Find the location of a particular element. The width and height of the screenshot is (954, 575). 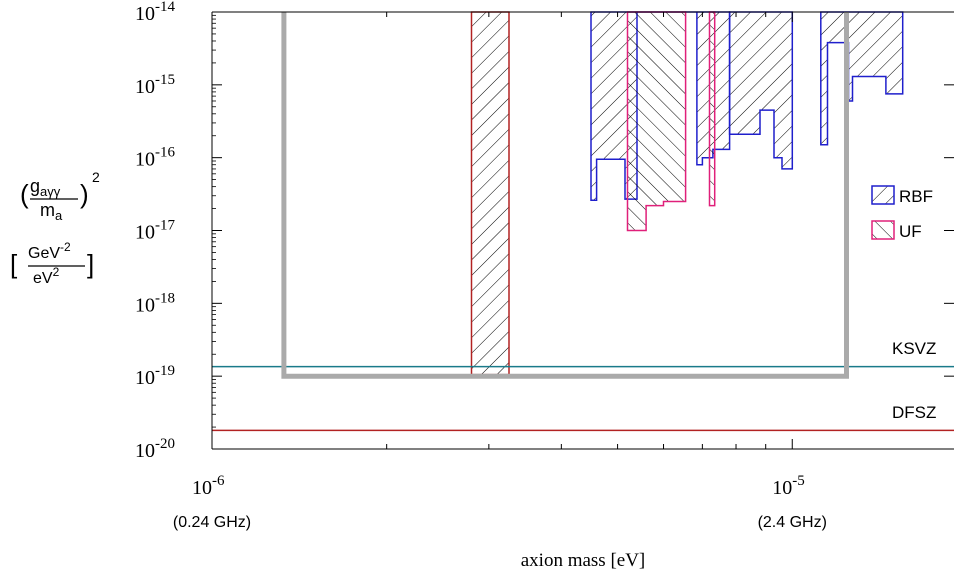

y-tick-label: 10-17 is located at coordinates (155, 231).